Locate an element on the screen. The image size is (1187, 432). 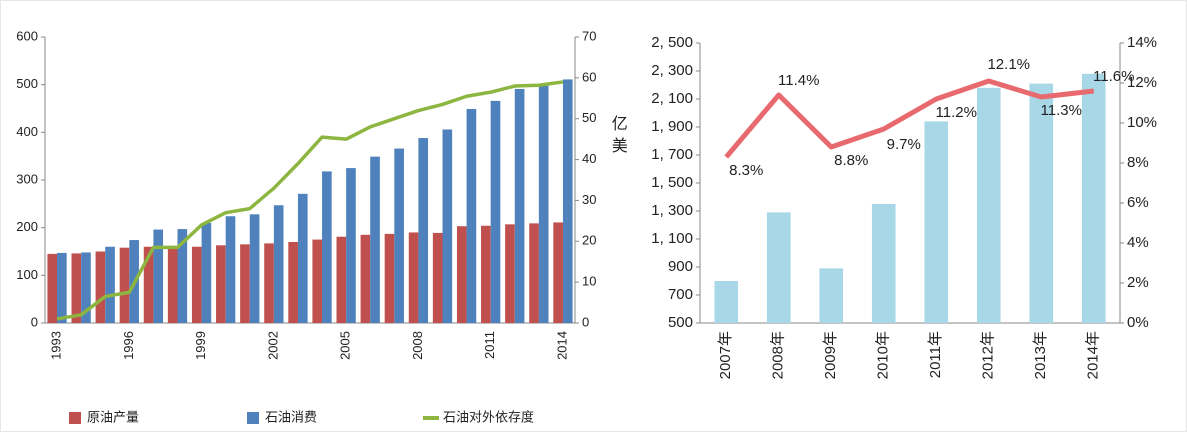
y-tick-label: 700 is located at coordinates (680, 294).